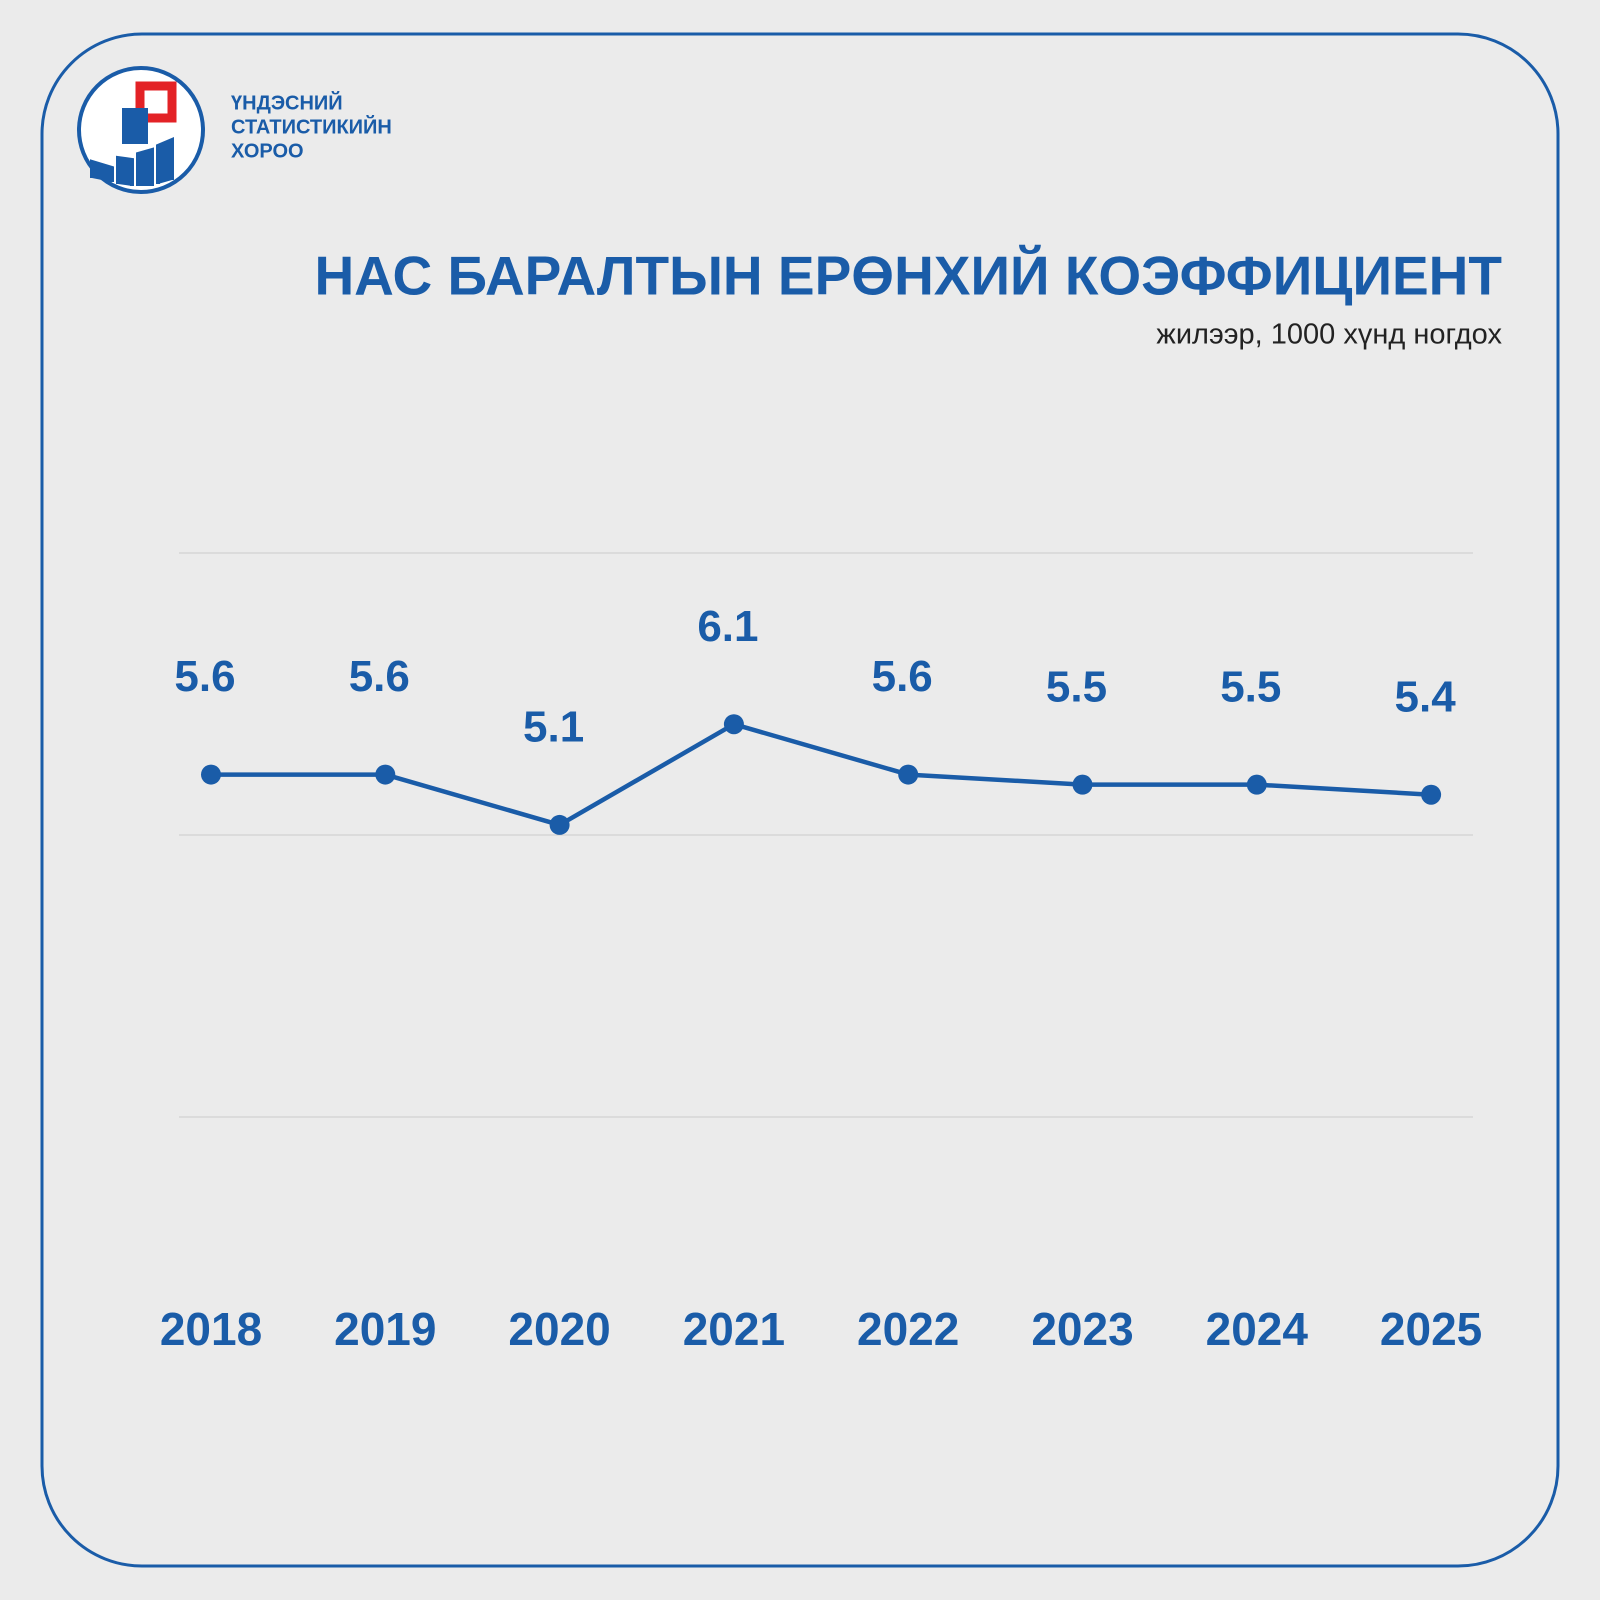 The height and width of the screenshot is (1600, 1600). What do you see at coordinates (1426, 696) in the screenshot?
I see `data-label: 5.4` at bounding box center [1426, 696].